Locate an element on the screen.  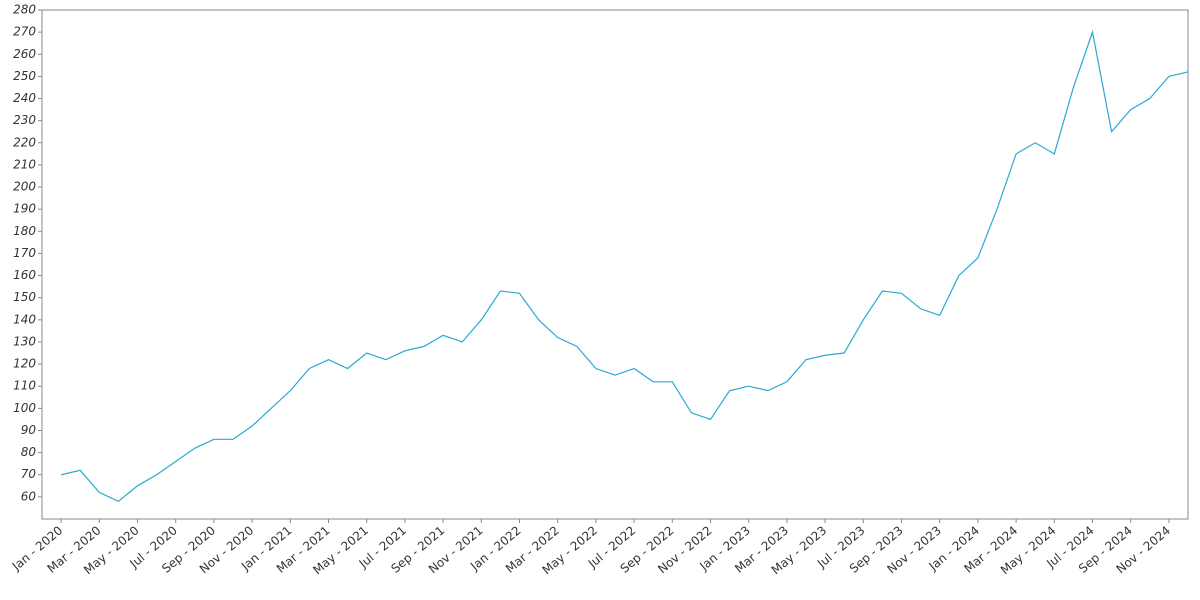
y-tick-label: 200 is located at coordinates (24, 187).